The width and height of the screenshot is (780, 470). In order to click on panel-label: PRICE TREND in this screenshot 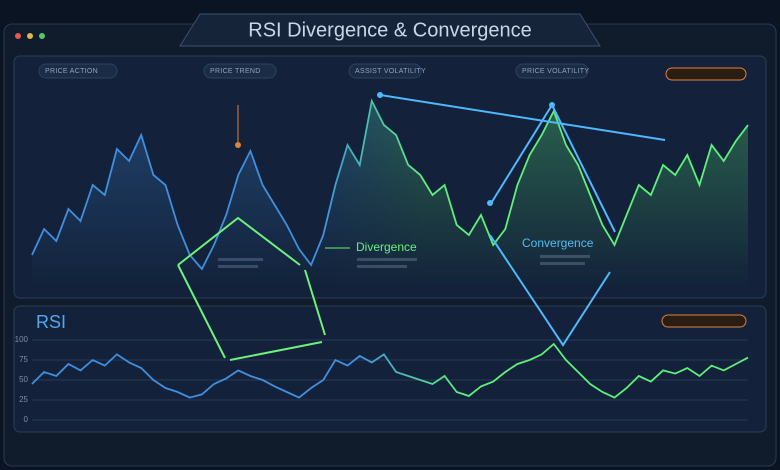, I will do `click(235, 71)`.